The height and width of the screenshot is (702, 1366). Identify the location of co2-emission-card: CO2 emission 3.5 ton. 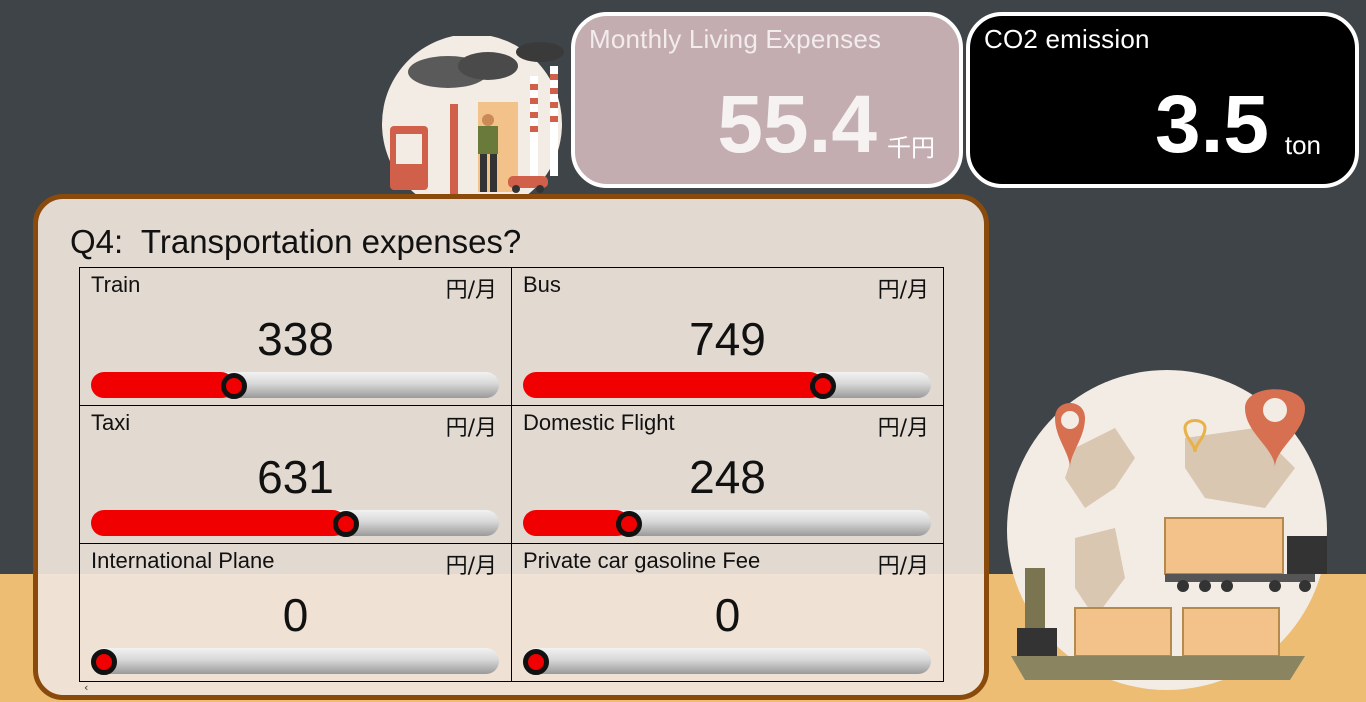
(1162, 100).